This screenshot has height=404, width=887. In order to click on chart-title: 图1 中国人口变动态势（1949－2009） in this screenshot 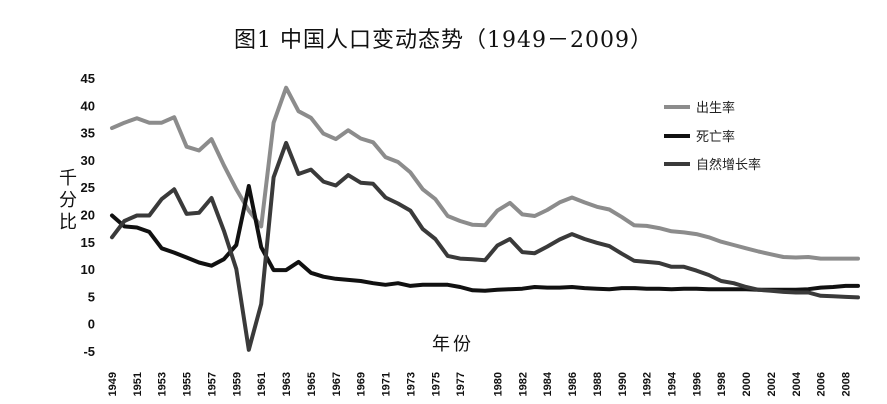, I will do `click(443, 40)`.